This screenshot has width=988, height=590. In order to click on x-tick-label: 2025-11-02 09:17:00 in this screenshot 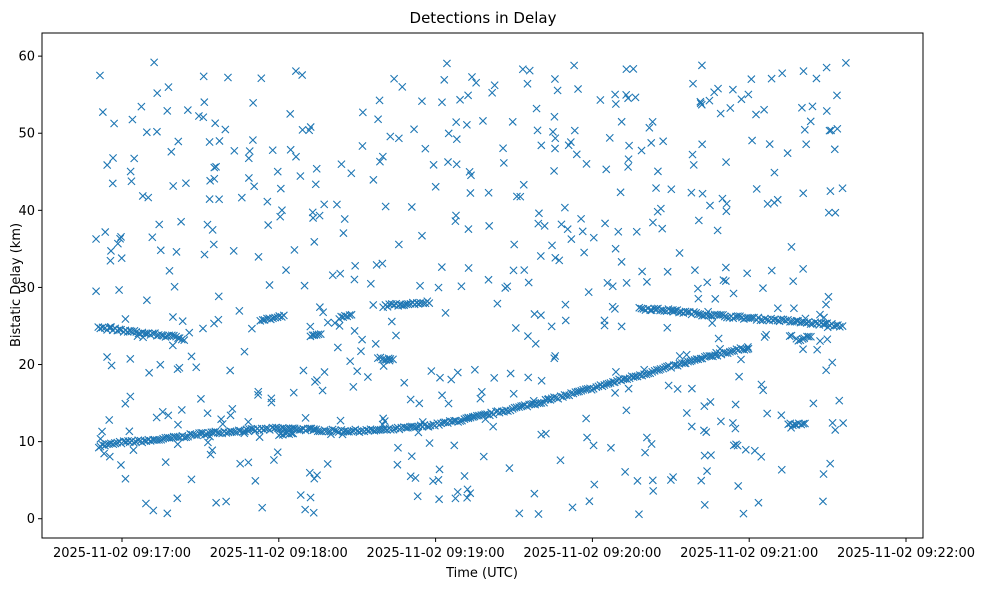, I will do `click(122, 553)`.